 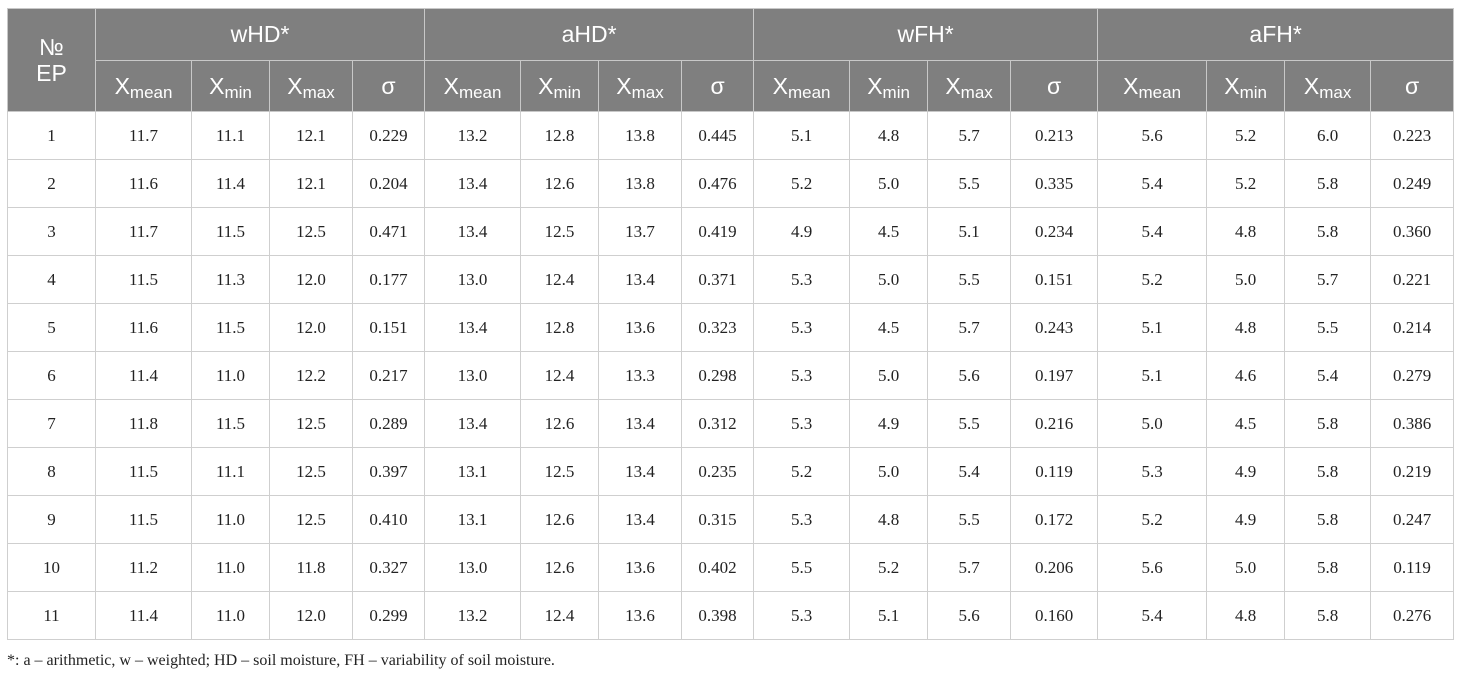 I want to click on value-cell: 13.8, so click(x=640, y=183).